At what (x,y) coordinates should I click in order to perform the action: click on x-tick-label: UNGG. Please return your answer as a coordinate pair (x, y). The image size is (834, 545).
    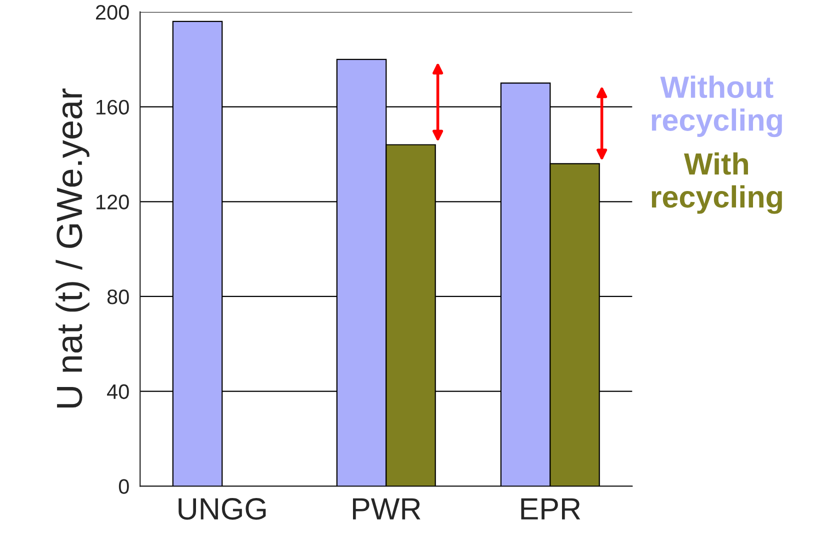
    Looking at the image, I should click on (222, 509).